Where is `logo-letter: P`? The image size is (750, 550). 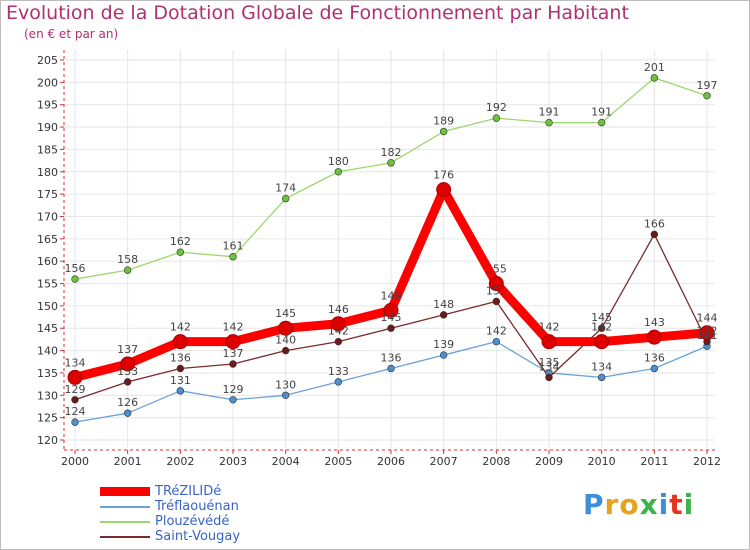
logo-letter: P is located at coordinates (594, 504).